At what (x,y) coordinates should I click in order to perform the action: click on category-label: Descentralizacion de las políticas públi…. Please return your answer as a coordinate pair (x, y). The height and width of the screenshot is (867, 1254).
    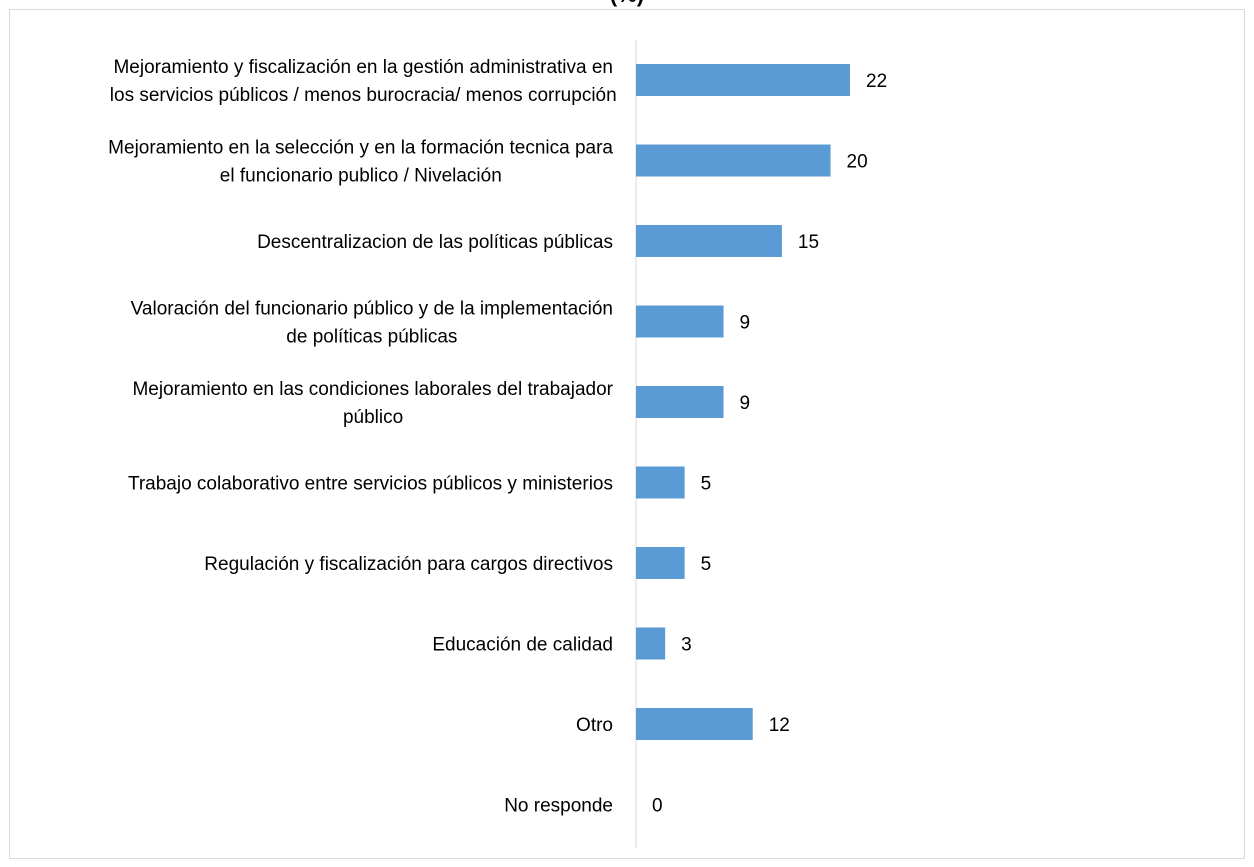
    Looking at the image, I should click on (435, 242).